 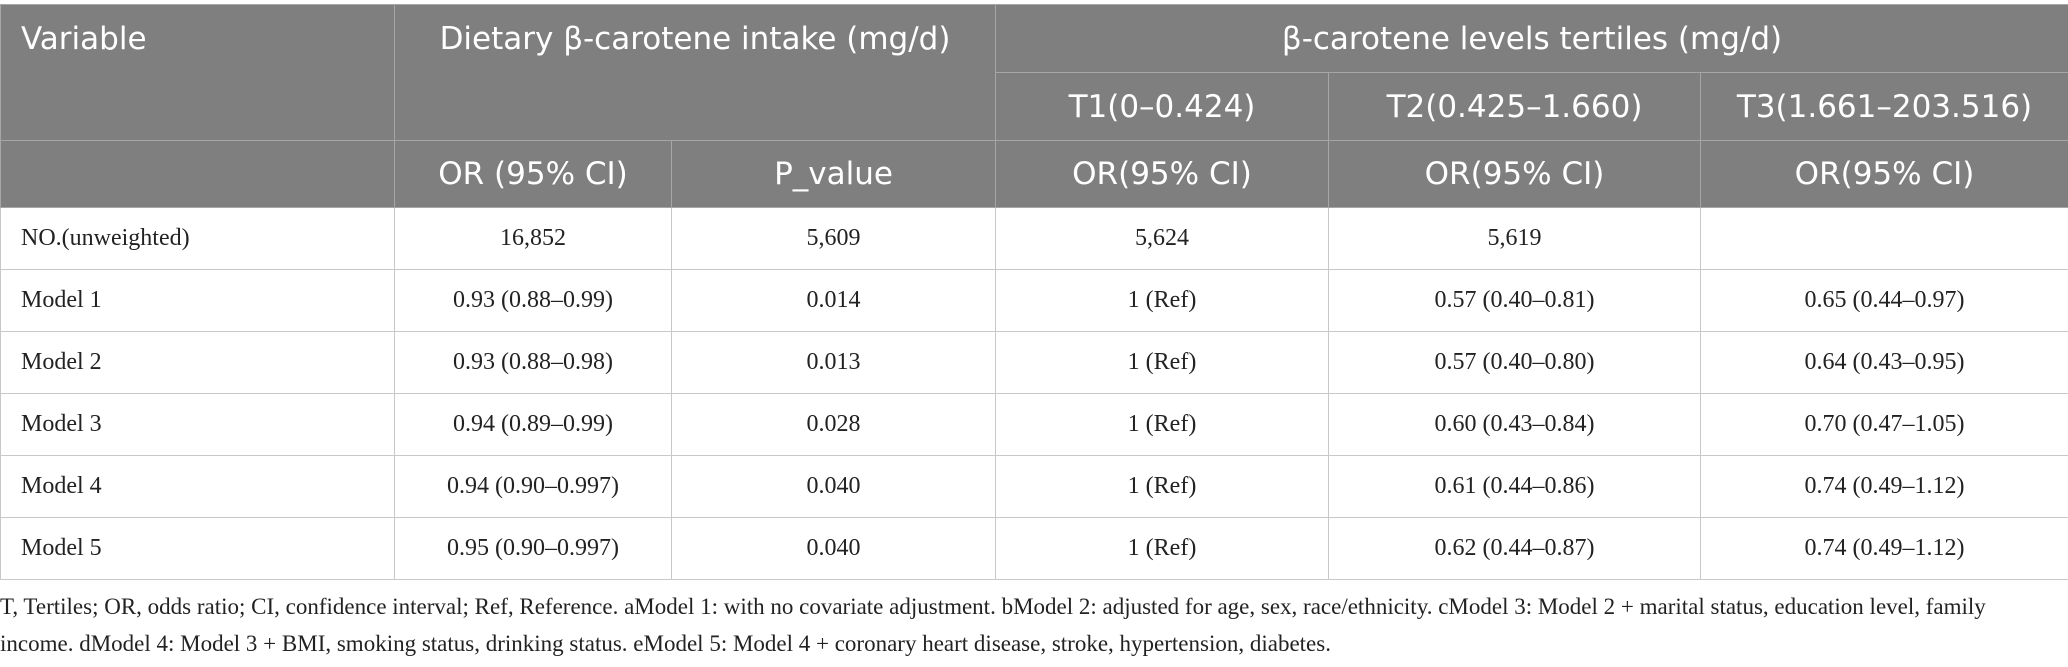 What do you see at coordinates (197, 238) in the screenshot?
I see `table-cell: NO.(unweighted)` at bounding box center [197, 238].